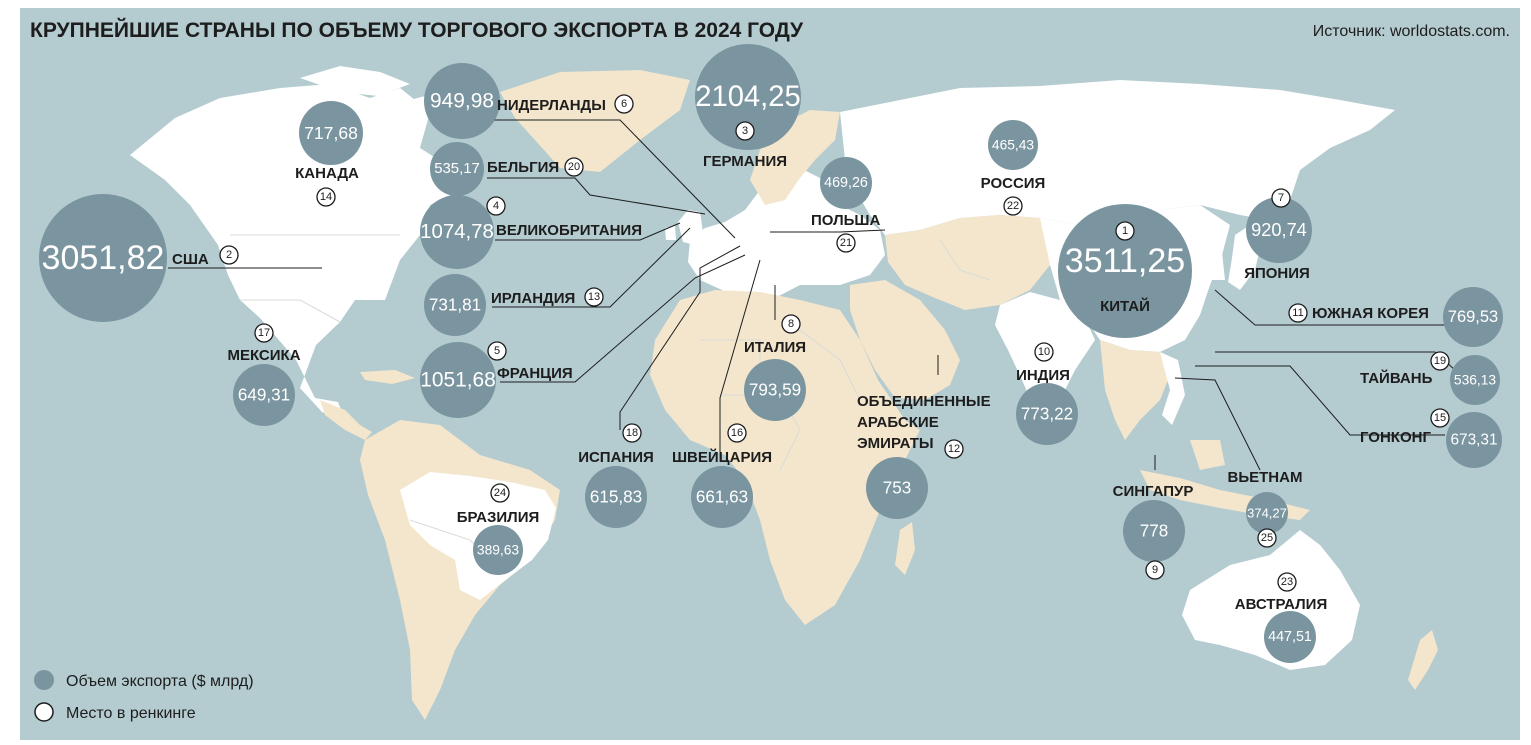  I want to click on country-12-marker: 615,83 ИСПАНИЯ 18, so click(616, 475).